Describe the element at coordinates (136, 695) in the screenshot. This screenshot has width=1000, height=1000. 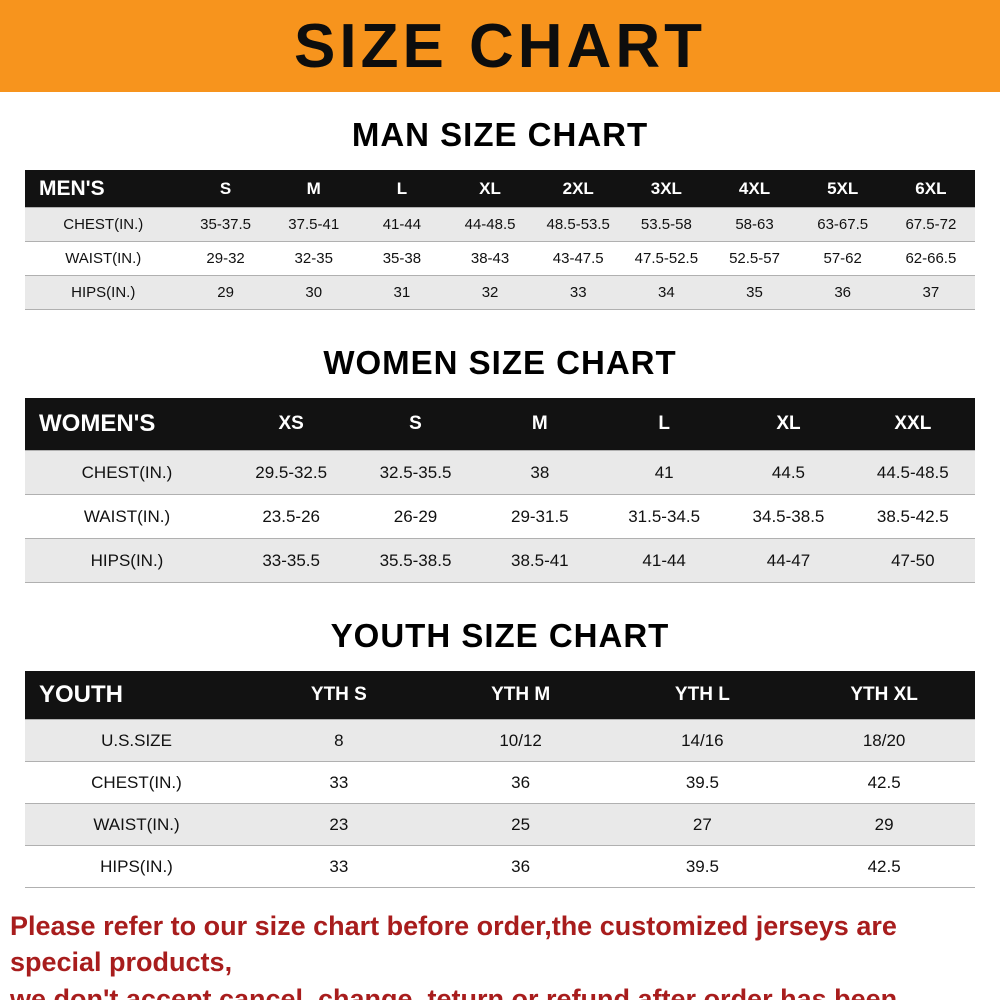
I see `table-title-cell: YOUTH` at that location.